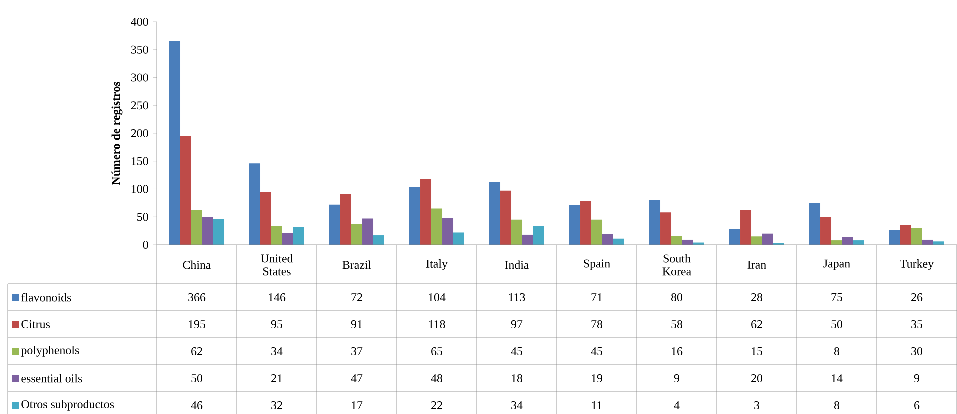 Image resolution: width=957 pixels, height=414 pixels. Describe the element at coordinates (677, 351) in the screenshot. I see `data-label: 16` at that location.